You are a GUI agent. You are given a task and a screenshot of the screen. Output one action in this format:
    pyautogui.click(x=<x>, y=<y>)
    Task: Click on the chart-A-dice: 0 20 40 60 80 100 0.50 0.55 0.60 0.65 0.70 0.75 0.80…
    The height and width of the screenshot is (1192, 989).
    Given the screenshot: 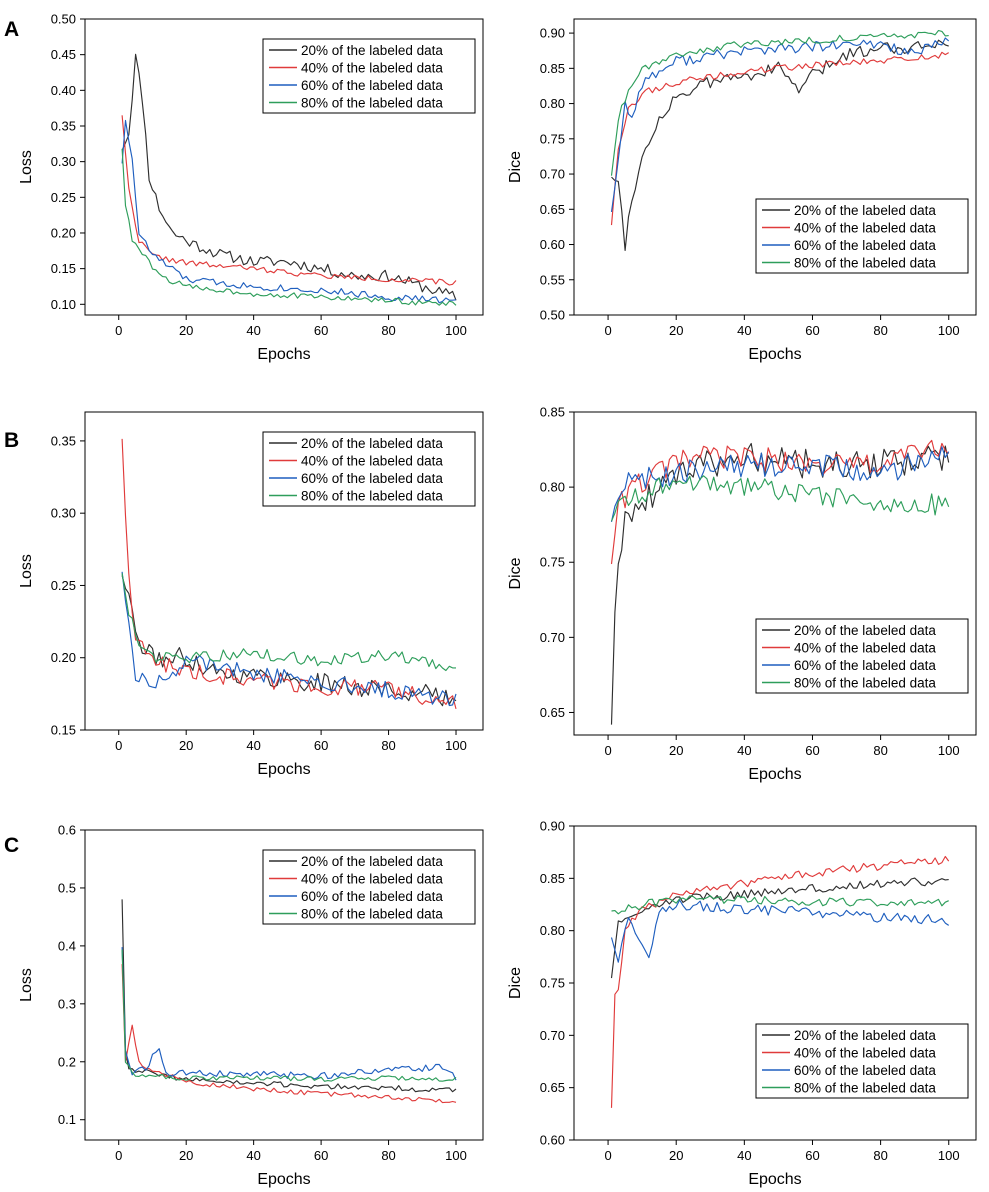 What is the action you would take?
    pyautogui.click(x=742, y=190)
    